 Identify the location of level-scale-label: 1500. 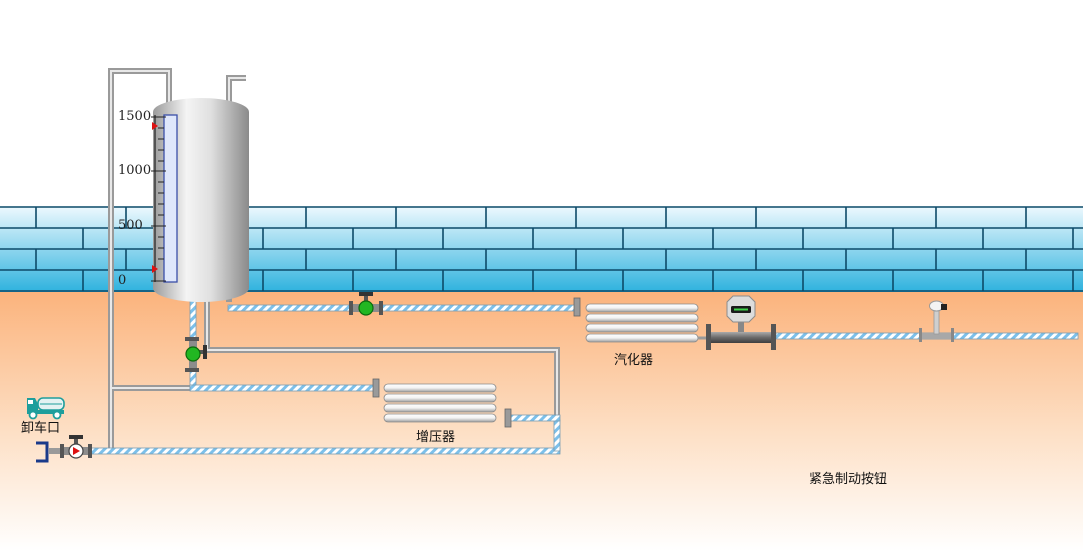
(135, 116).